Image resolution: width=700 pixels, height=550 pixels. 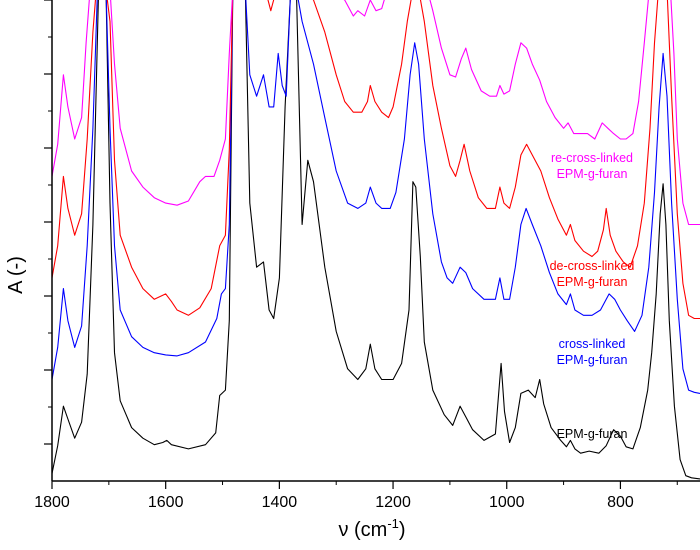 What do you see at coordinates (280, 502) in the screenshot?
I see `x-tick-label: 1400` at bounding box center [280, 502].